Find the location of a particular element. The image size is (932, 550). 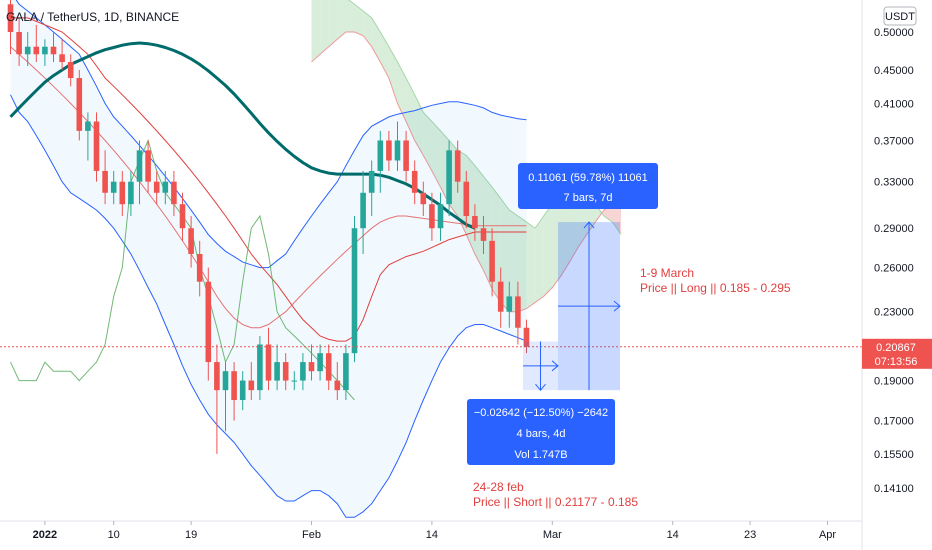

time-tick-label: Feb is located at coordinates (311, 535).